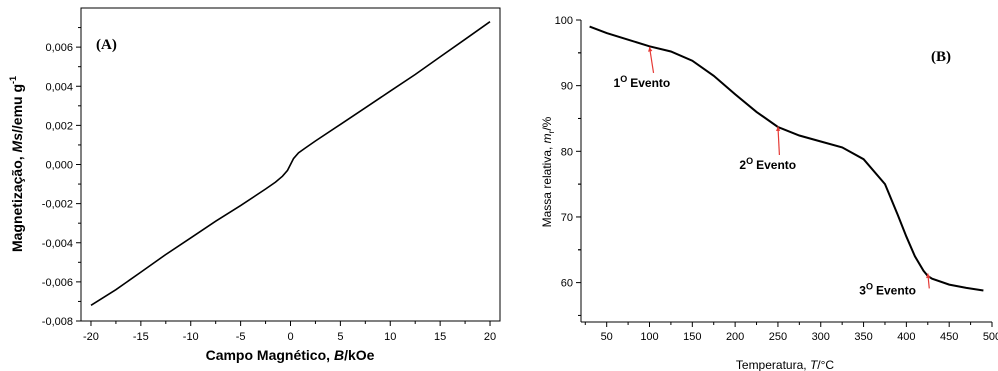 The width and height of the screenshot is (998, 371). Describe the element at coordinates (290, 337) in the screenshot. I see `x-tick-label-a: 0` at that location.